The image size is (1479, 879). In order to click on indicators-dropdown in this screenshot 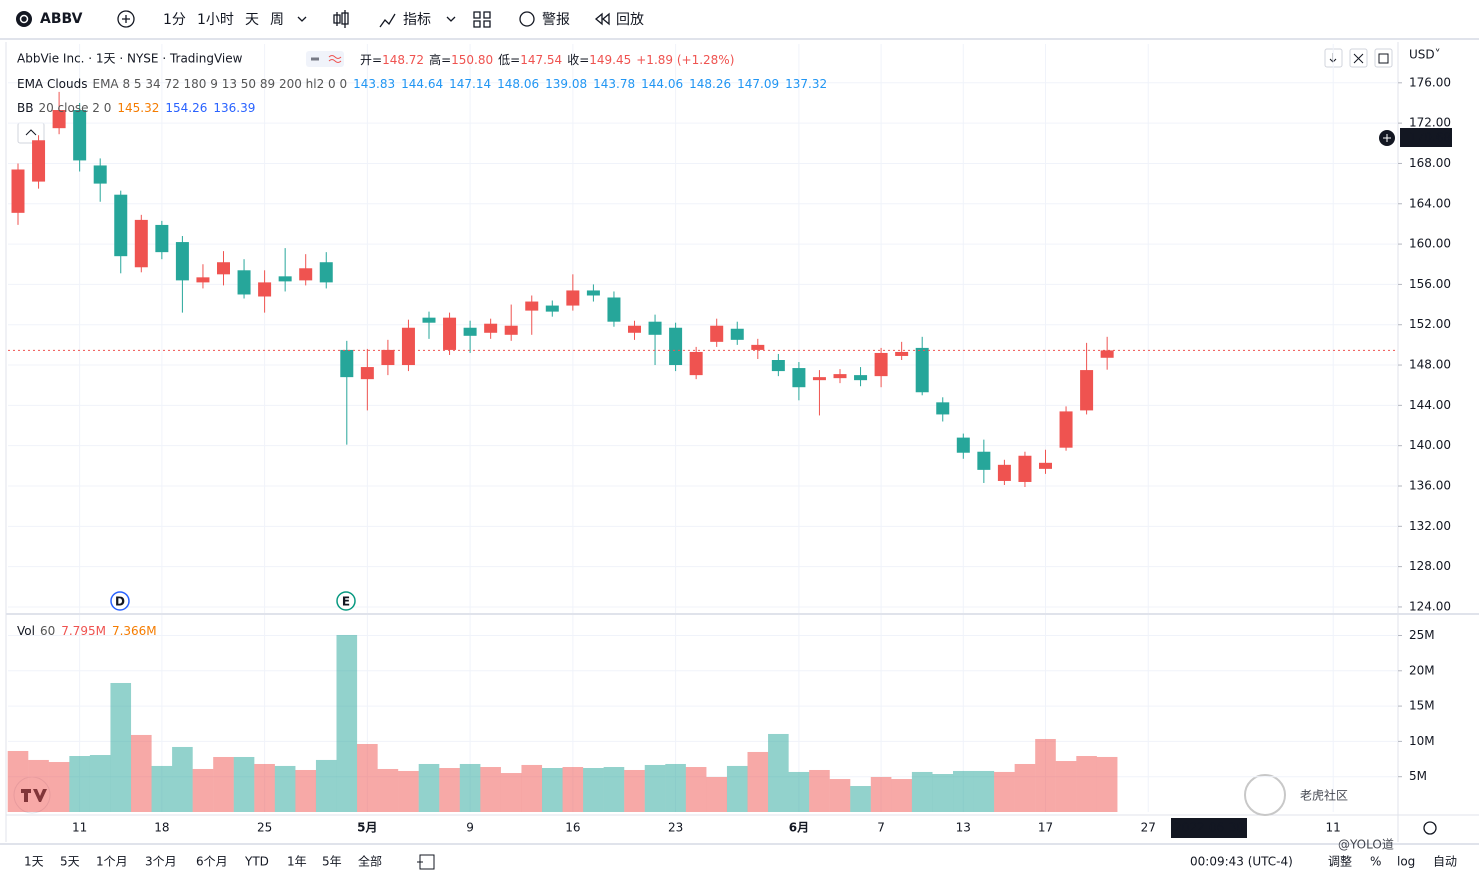, I will do `click(451, 19)`.